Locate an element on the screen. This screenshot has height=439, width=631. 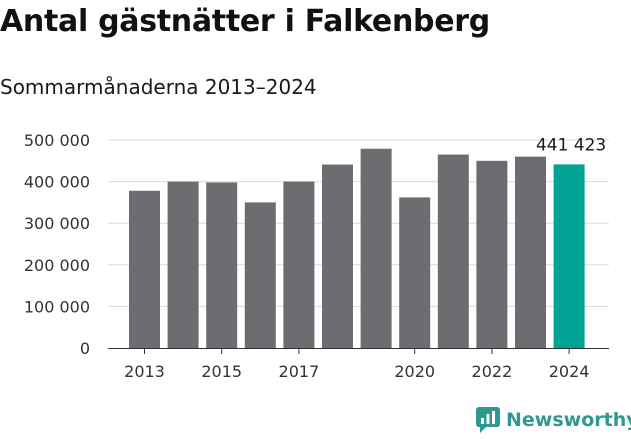
bar-2023 is located at coordinates (530, 252).